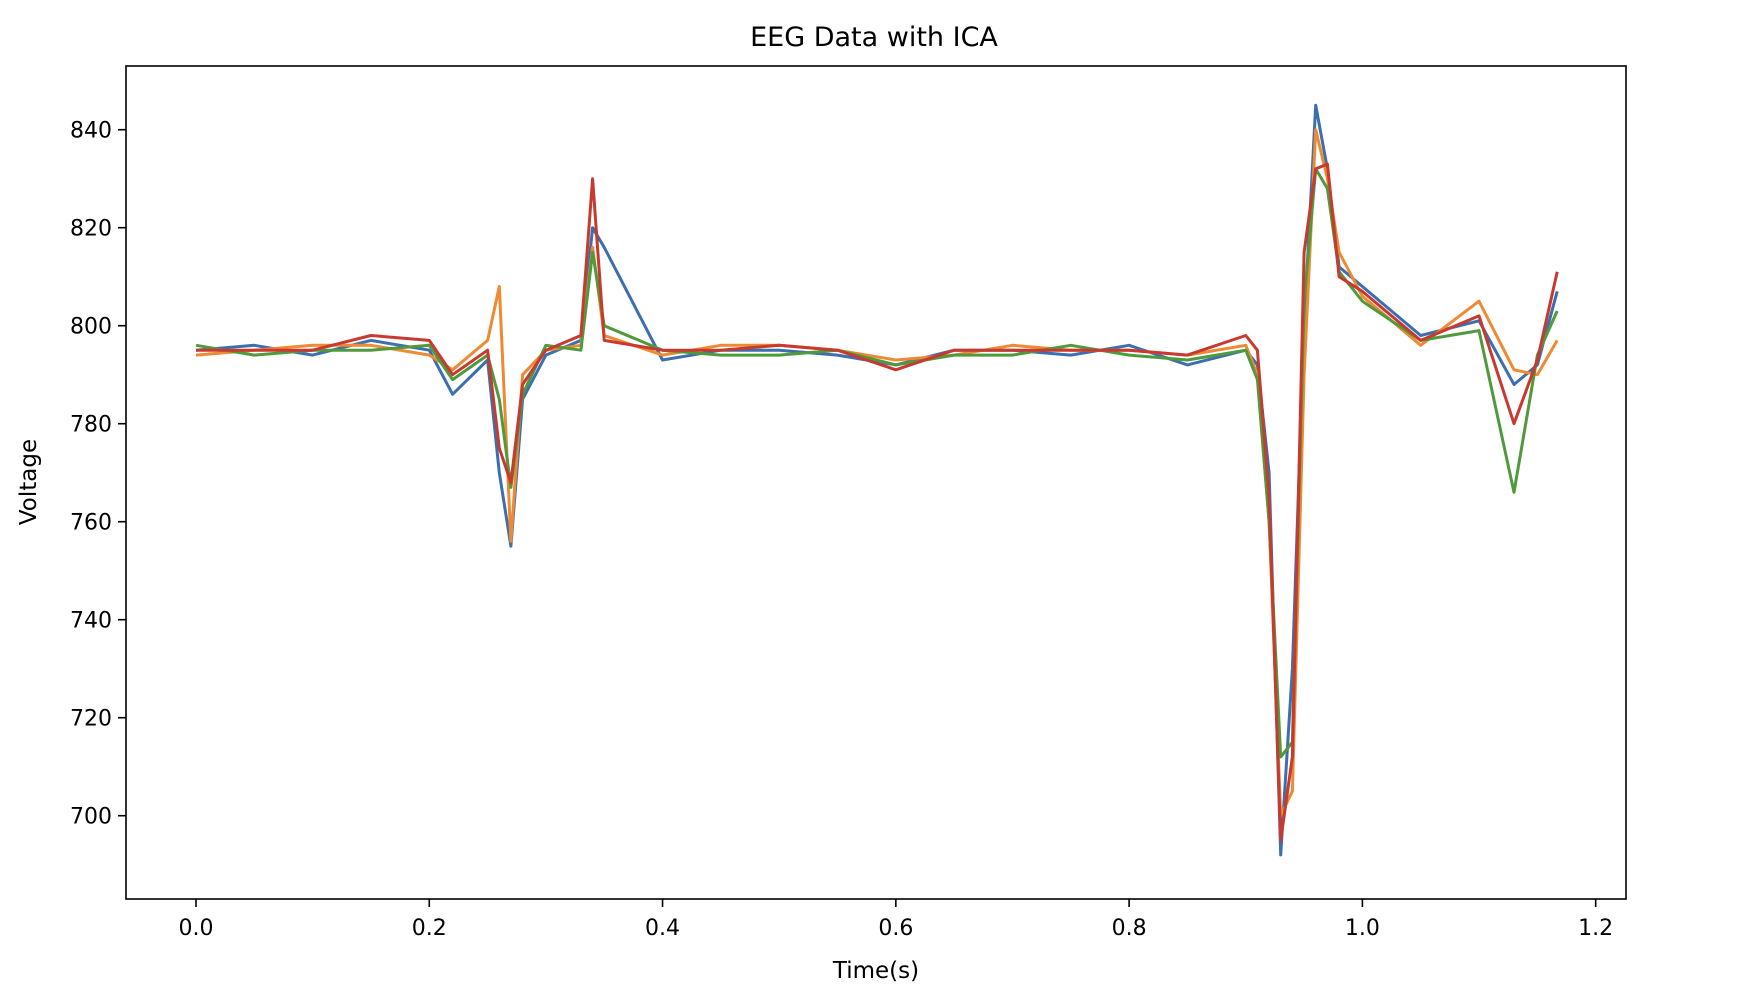 The height and width of the screenshot is (992, 1762). Describe the element at coordinates (1595, 928) in the screenshot. I see `x-tick-label: 1.2` at that location.